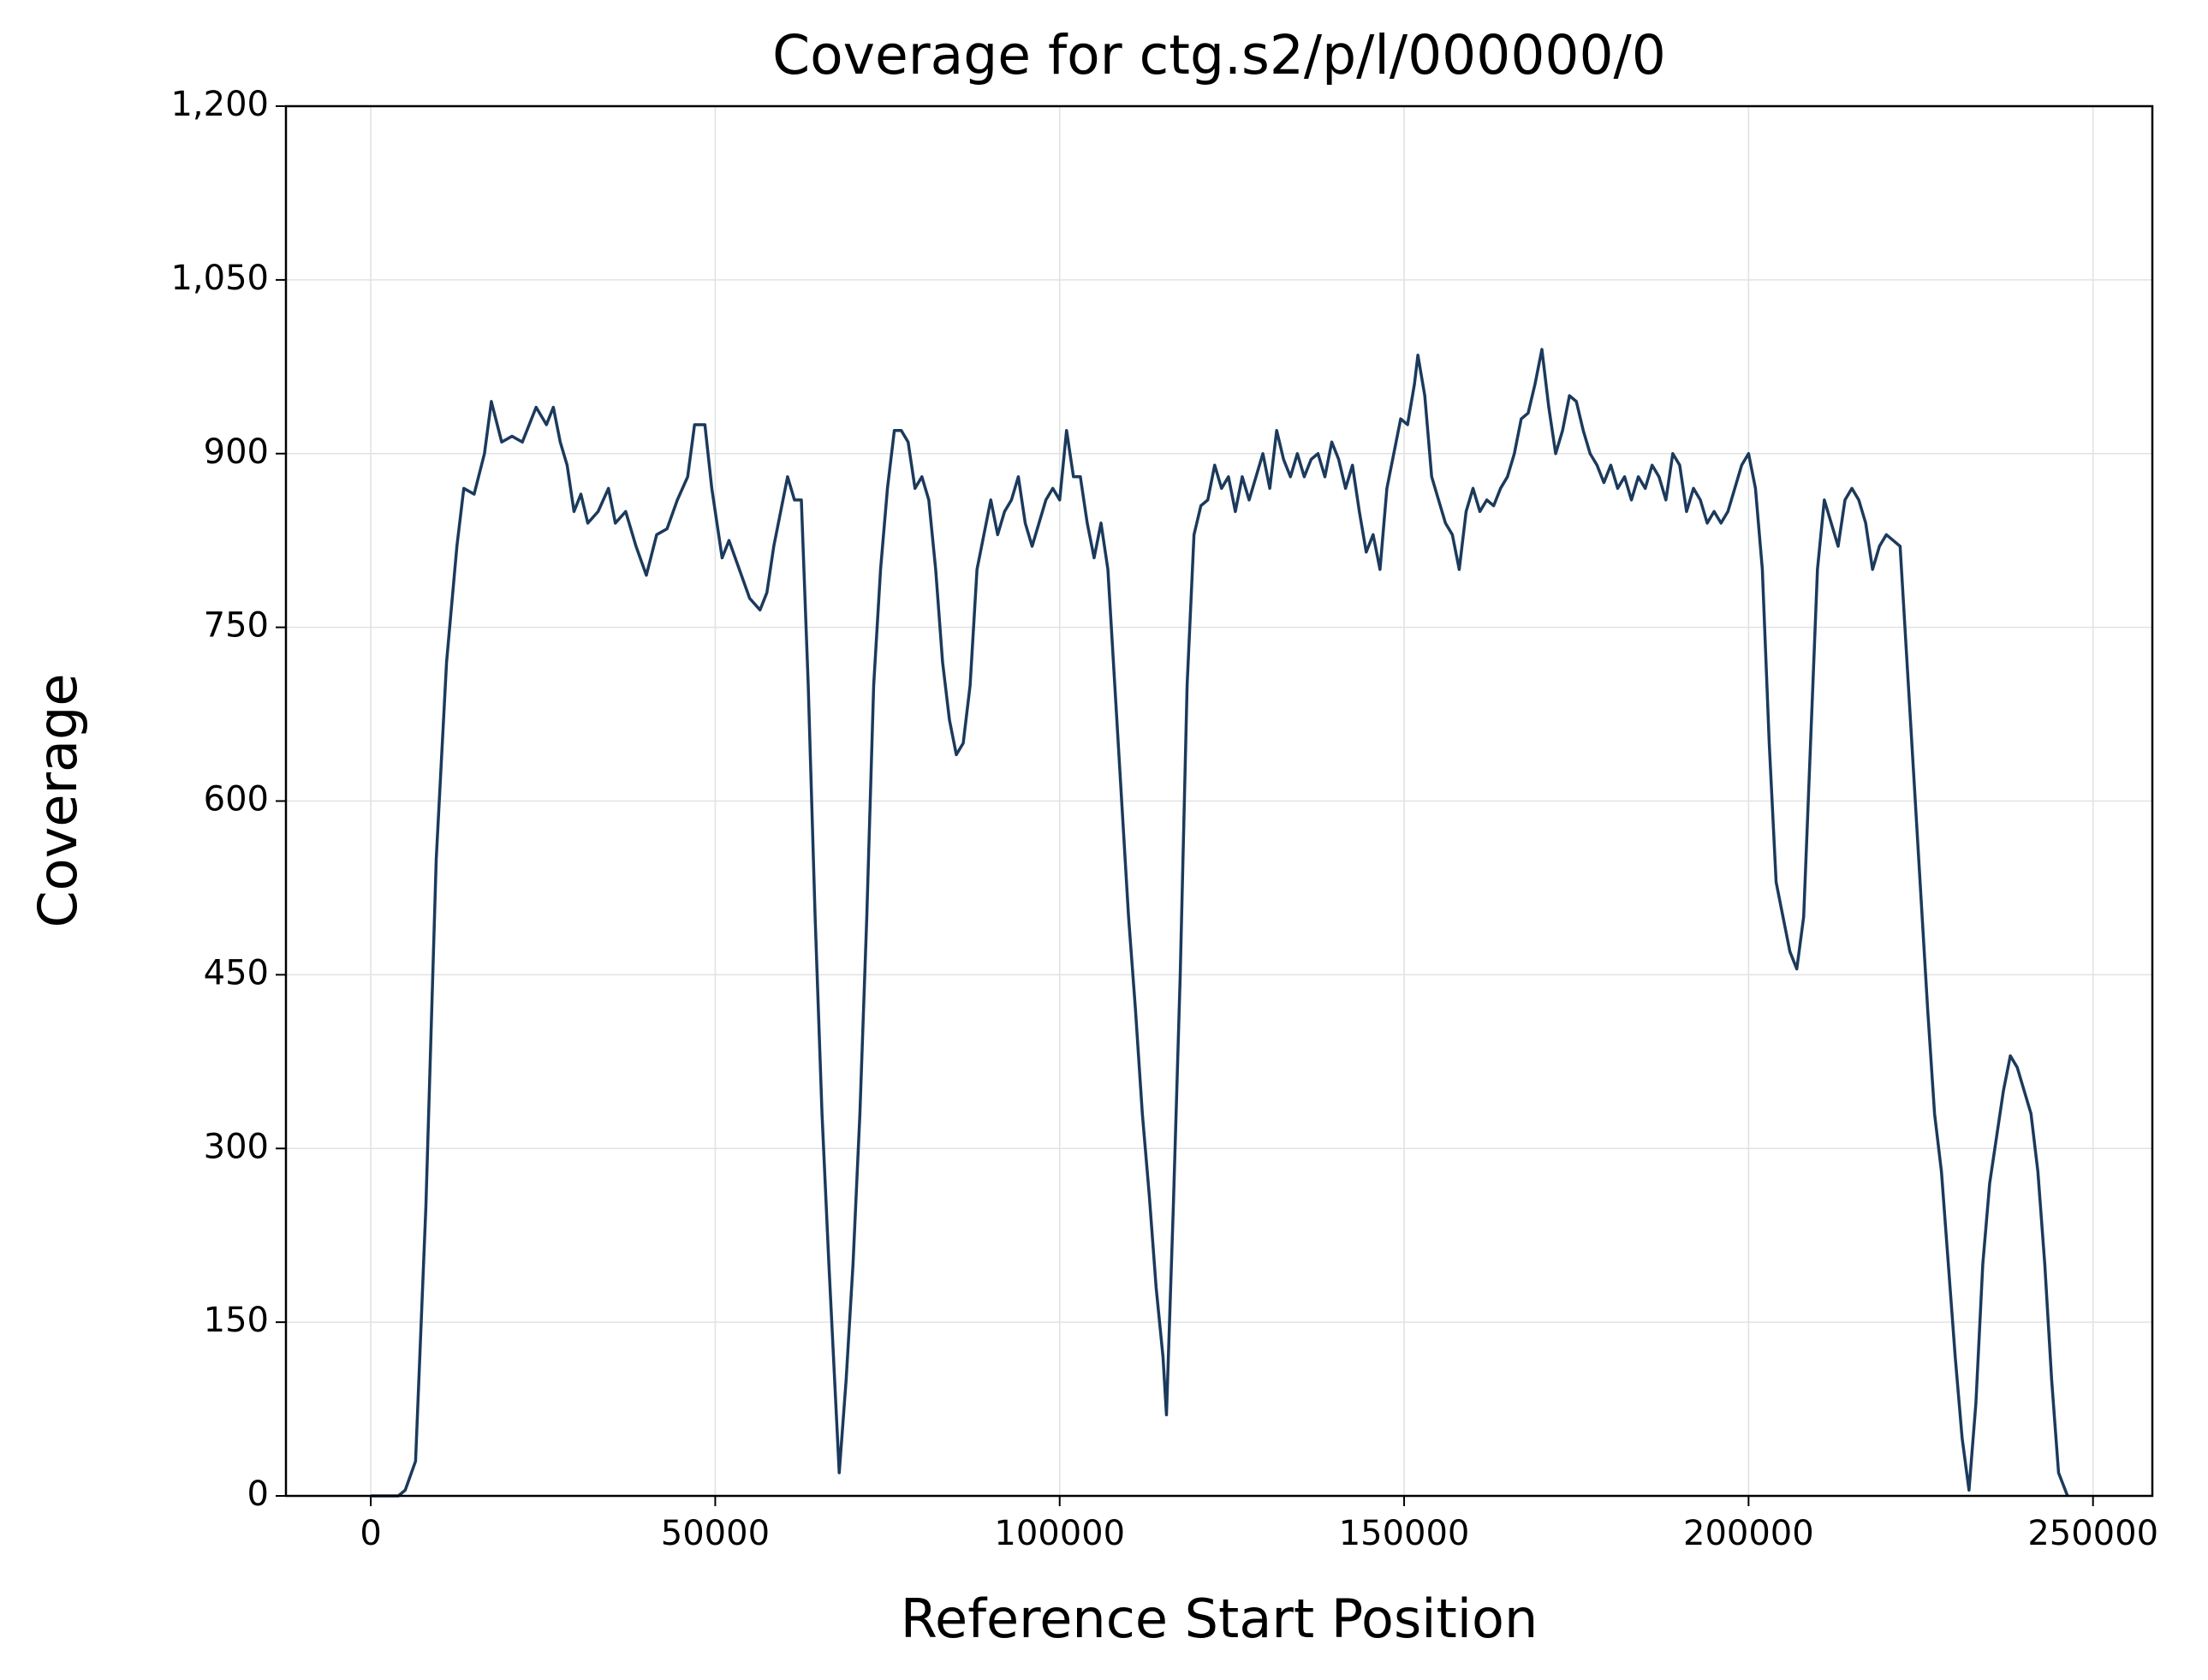 This screenshot has width=2208, height=1680. I want to click on x-axis-label: Reference Start Position, so click(1219, 1619).